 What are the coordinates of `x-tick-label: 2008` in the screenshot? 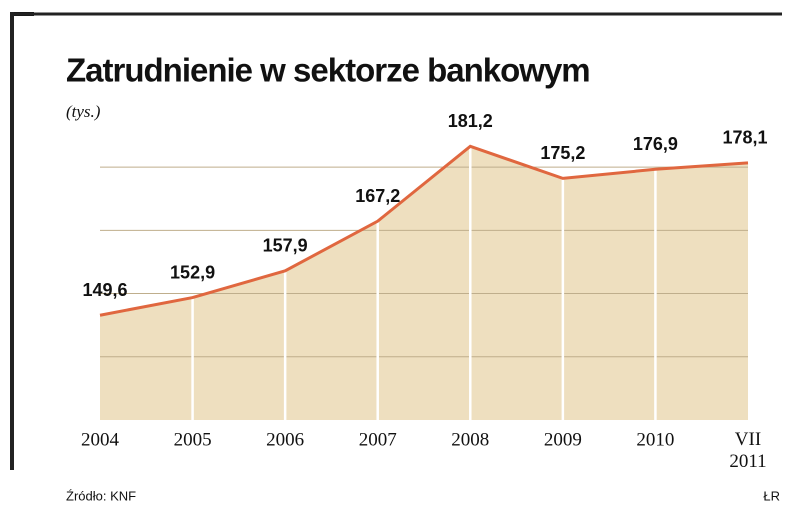 It's located at (470, 439).